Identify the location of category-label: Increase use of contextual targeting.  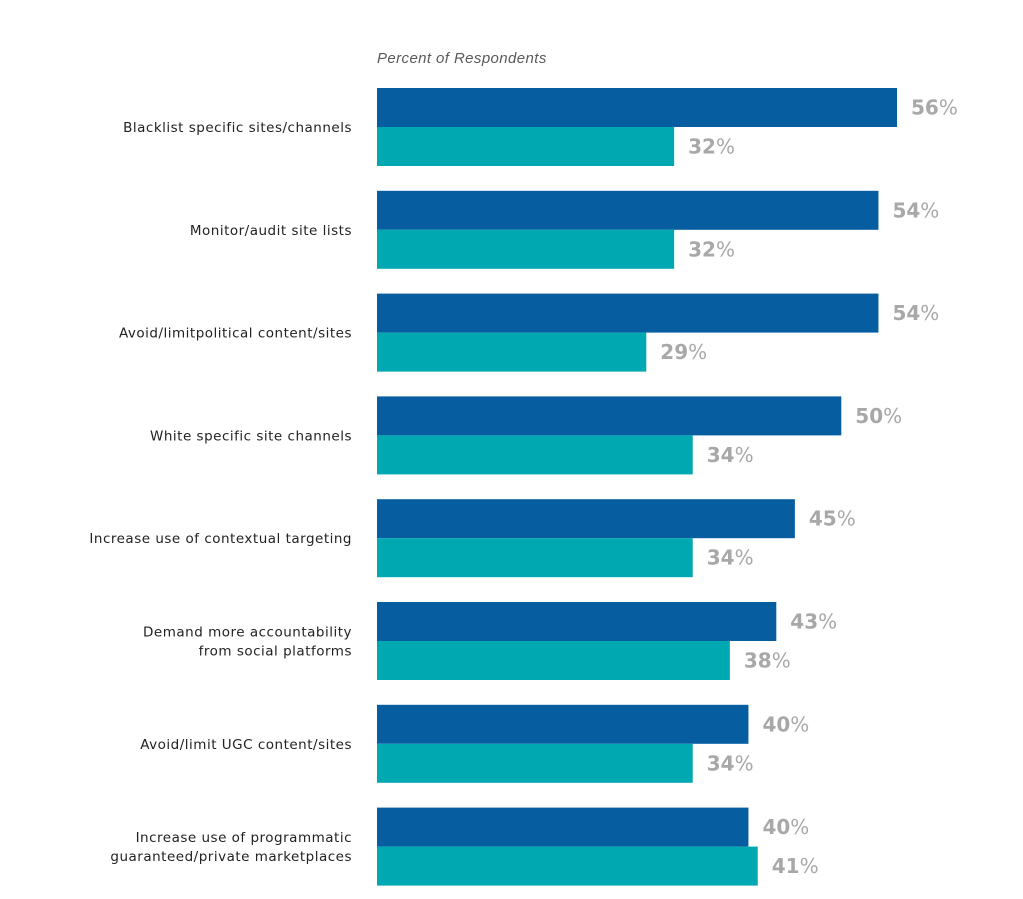
(220, 539).